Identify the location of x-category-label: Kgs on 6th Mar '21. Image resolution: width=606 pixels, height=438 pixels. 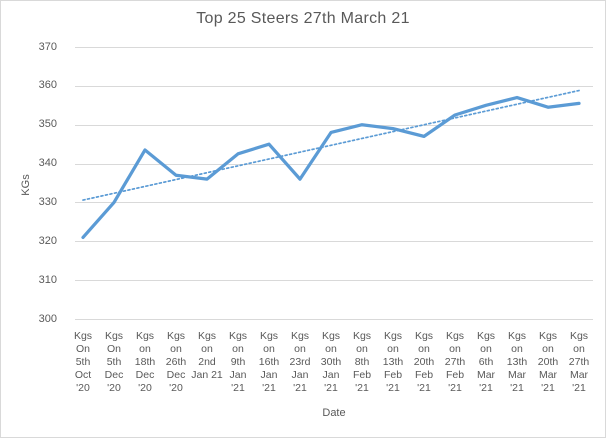
(486, 362).